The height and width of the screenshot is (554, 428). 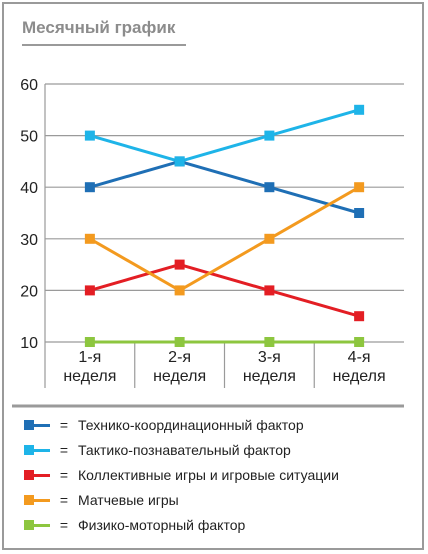 I want to click on legend-item: = Физико-моторный фактор, so click(x=214, y=524).